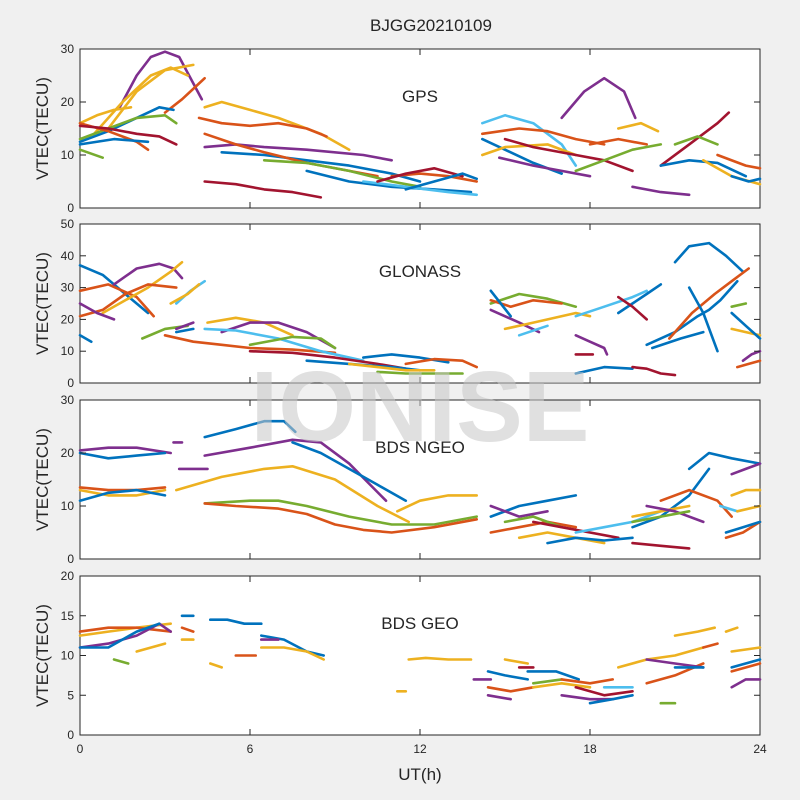 This screenshot has height=800, width=800. Describe the element at coordinates (419, 774) in the screenshot. I see `x-axis-label: UT(h)` at that location.